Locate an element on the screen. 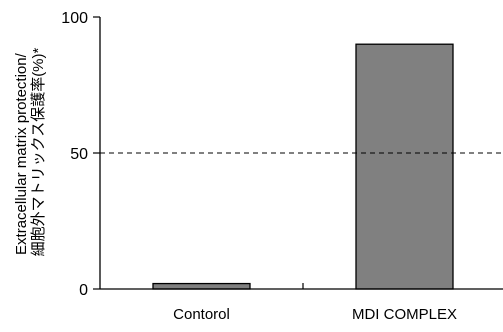  y-tick-label: 50 is located at coordinates (79, 154).